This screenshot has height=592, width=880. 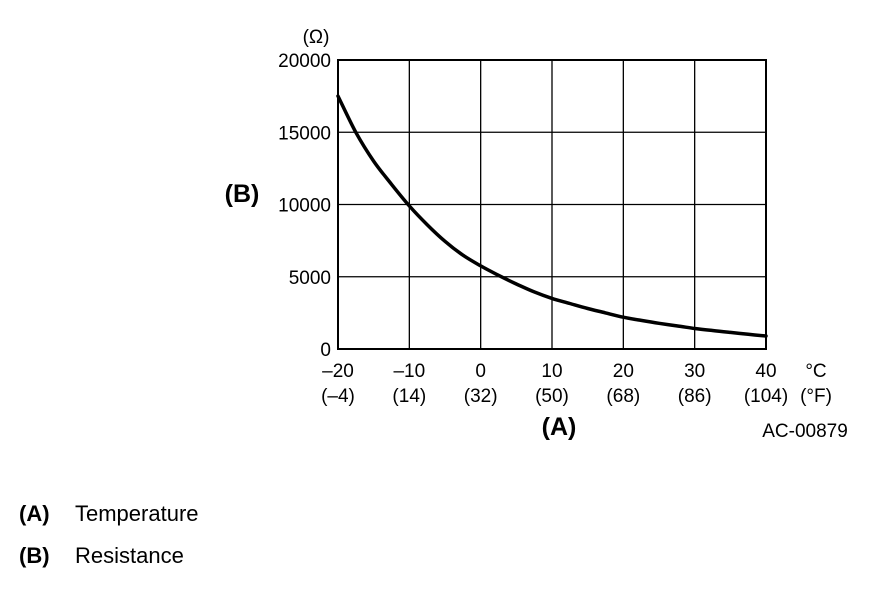 What do you see at coordinates (694, 371) in the screenshot?
I see `x-tick-label-celsius: 30` at bounding box center [694, 371].